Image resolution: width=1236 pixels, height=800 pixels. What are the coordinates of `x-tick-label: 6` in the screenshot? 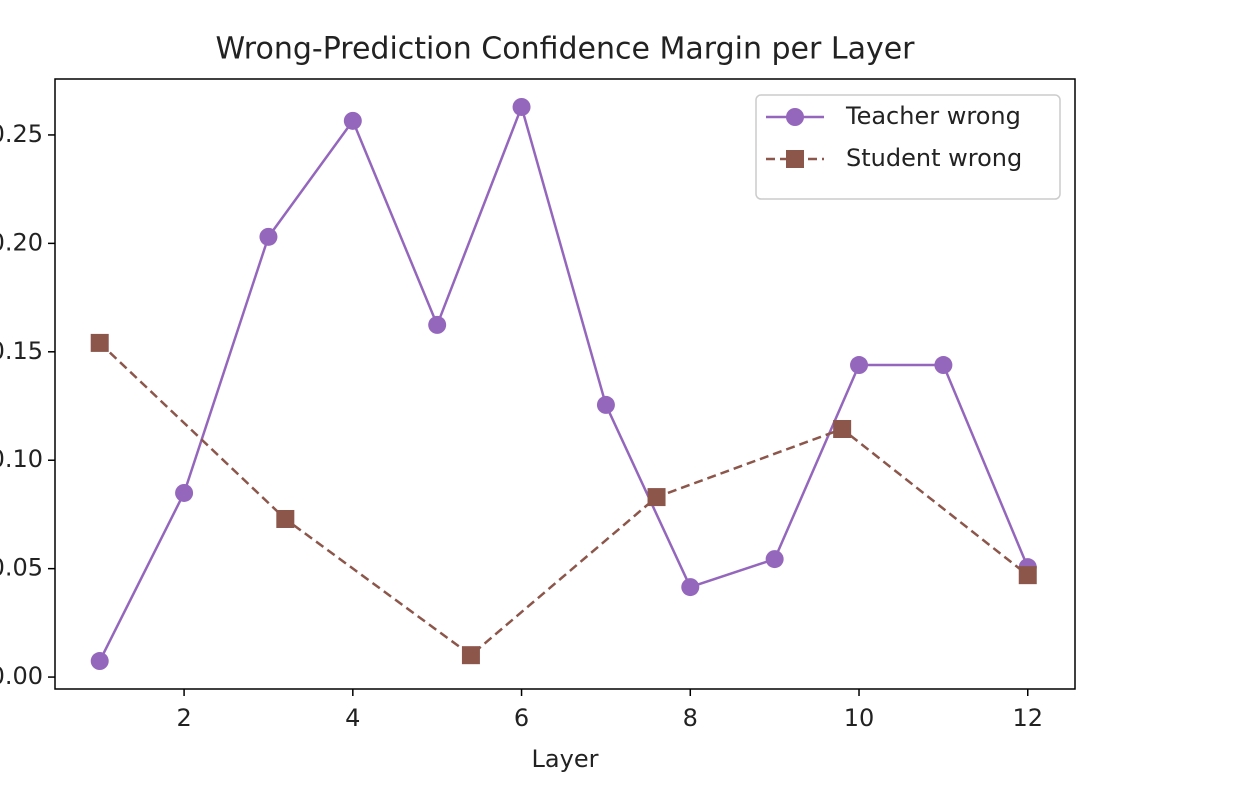 It's located at (521, 718).